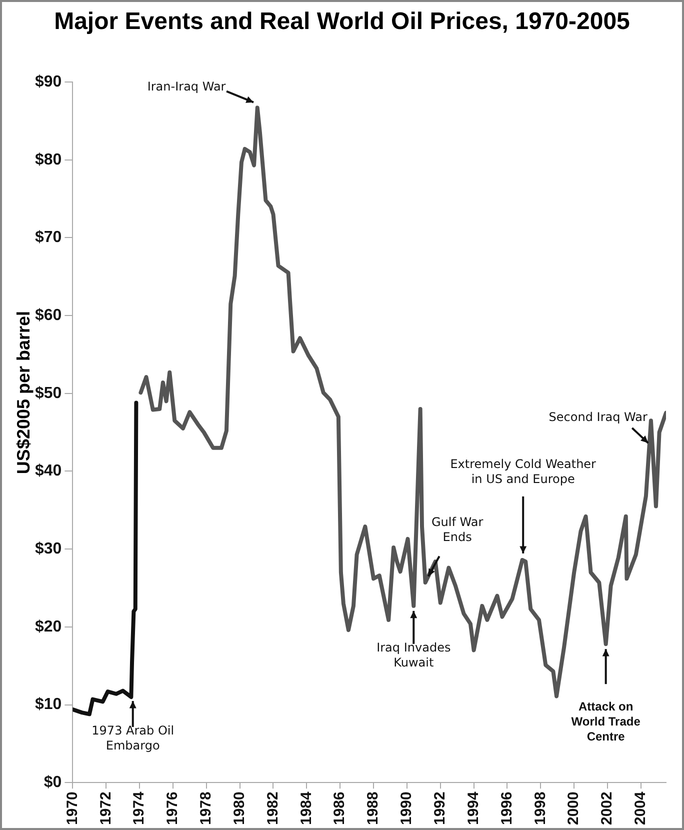 The width and height of the screenshot is (684, 830). Describe the element at coordinates (573, 809) in the screenshot. I see `x-tick-label: 2000` at that location.